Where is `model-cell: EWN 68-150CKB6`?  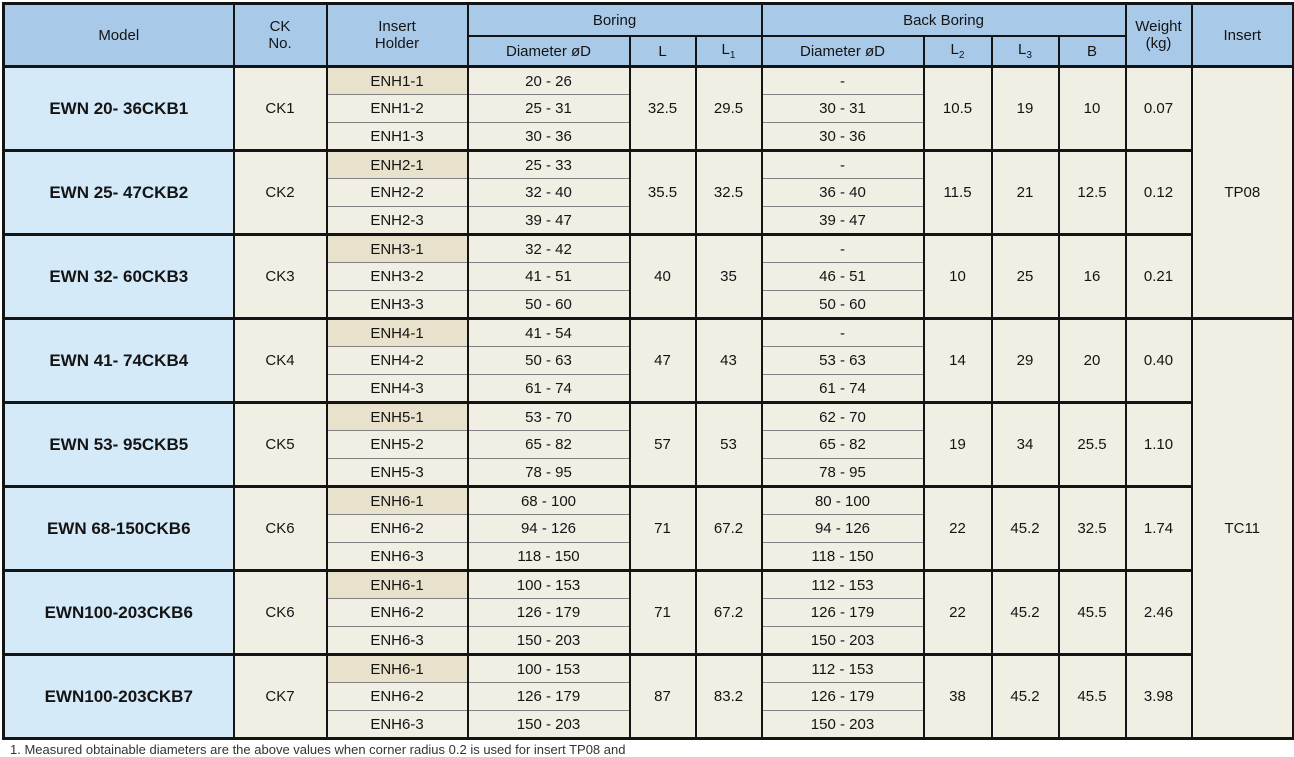
model-cell: EWN 68-150CKB6 is located at coordinates (118, 528).